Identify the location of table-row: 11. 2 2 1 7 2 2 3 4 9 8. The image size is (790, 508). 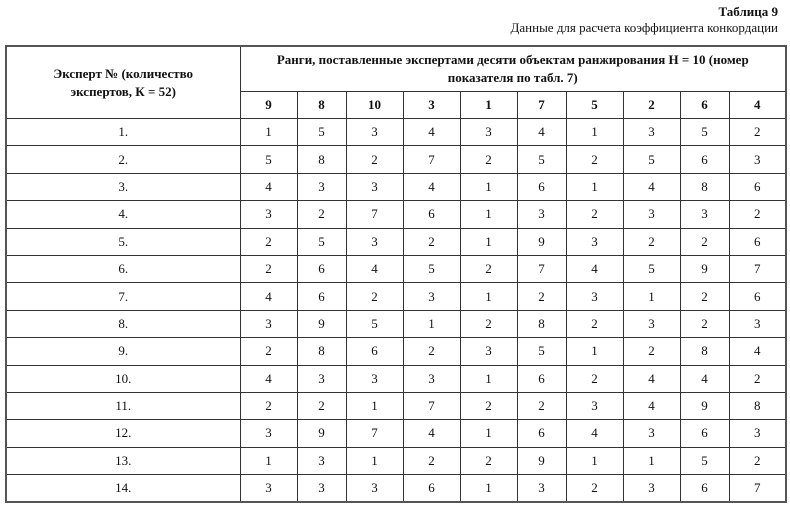
(396, 406).